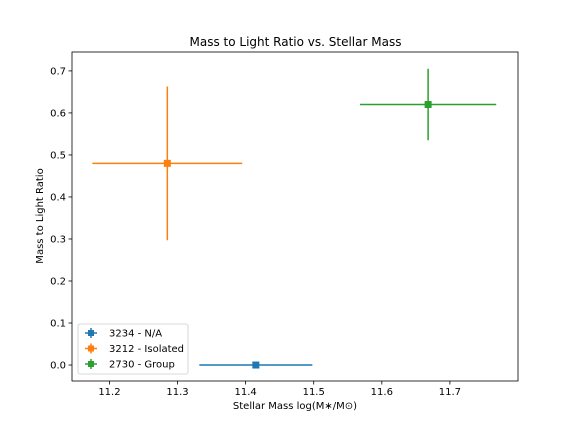 This screenshot has height=432, width=576. Describe the element at coordinates (382, 392) in the screenshot. I see `x-tick-label: 11.6` at that location.